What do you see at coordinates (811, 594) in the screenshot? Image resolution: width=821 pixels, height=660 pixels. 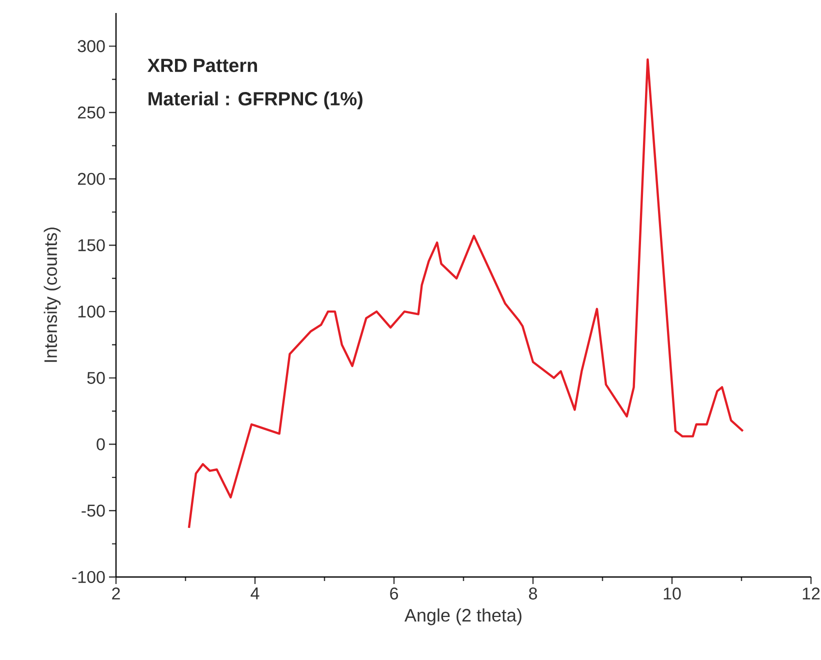 I see `x-tick-label: 12` at bounding box center [811, 594].